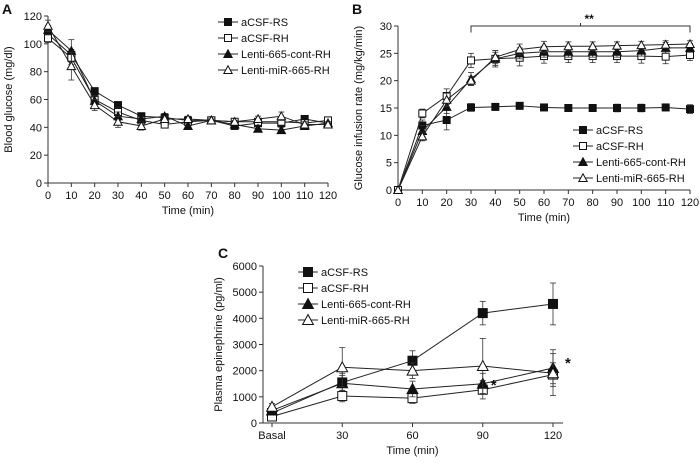  I want to click on panel-label: B, so click(357, 9).